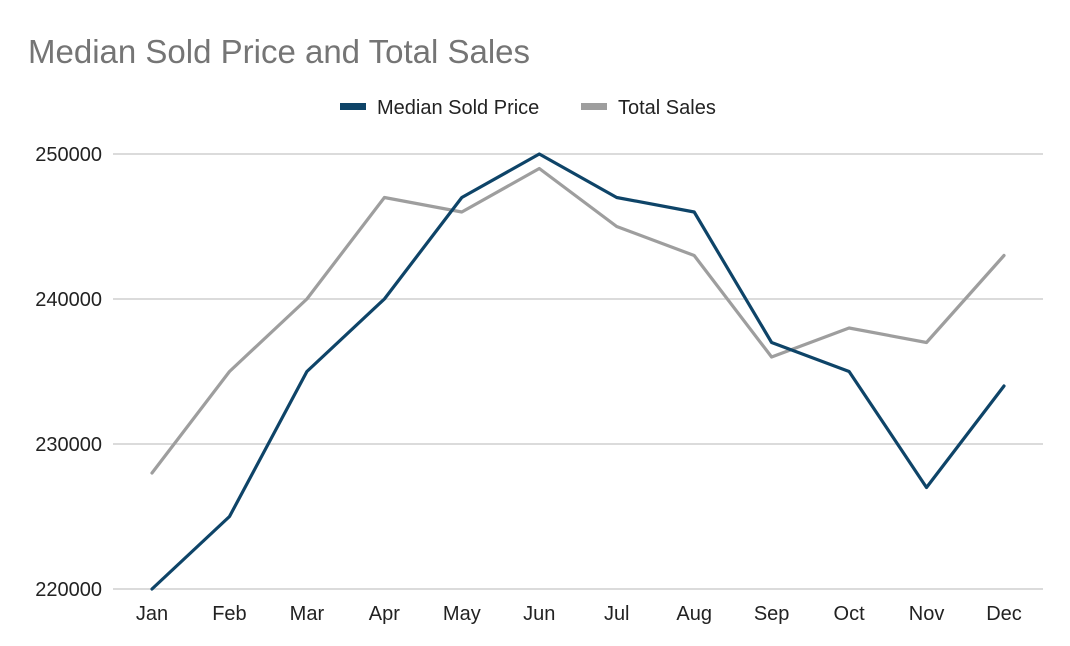  Describe the element at coordinates (68, 372) in the screenshot. I see `y-axis-ticks: 220000 230000 240000 250000` at that location.